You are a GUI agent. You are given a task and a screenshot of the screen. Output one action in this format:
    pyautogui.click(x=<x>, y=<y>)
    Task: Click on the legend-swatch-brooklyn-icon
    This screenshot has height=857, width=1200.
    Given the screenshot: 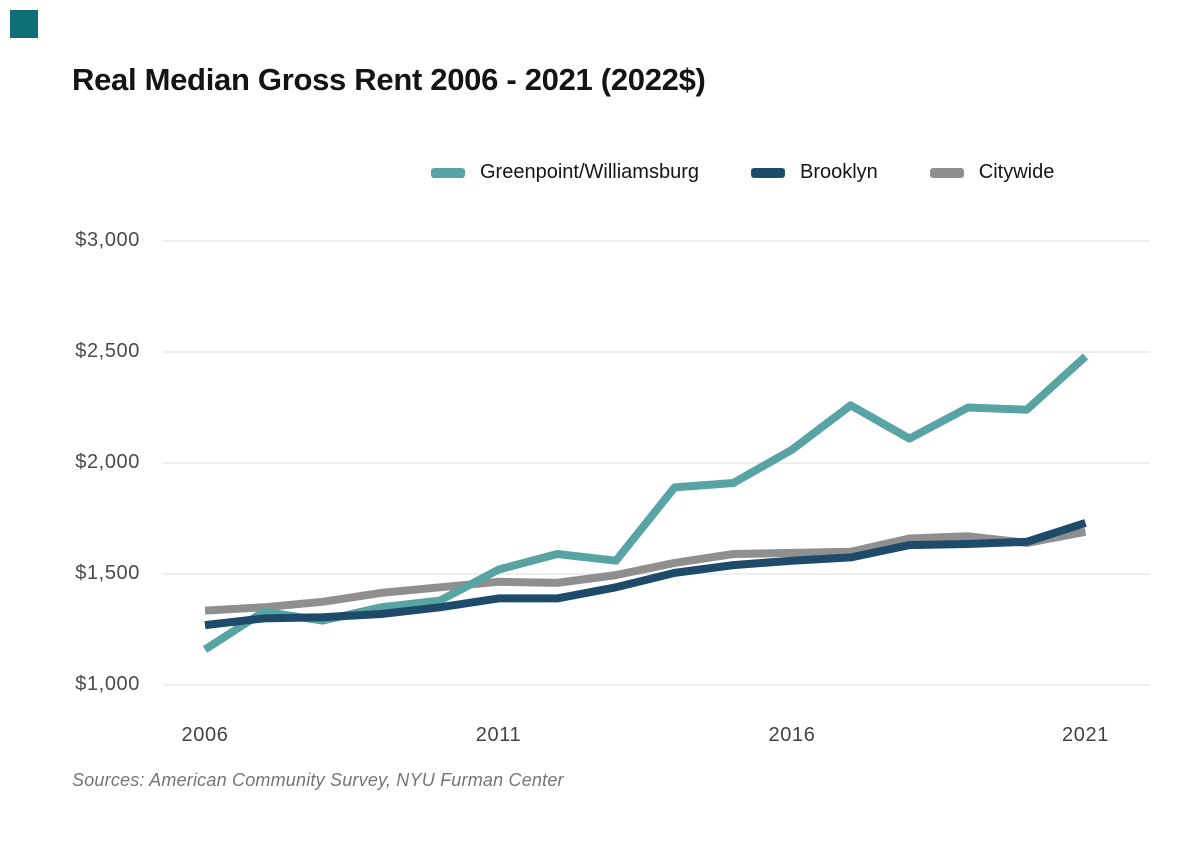 What is the action you would take?
    pyautogui.click(x=767, y=172)
    